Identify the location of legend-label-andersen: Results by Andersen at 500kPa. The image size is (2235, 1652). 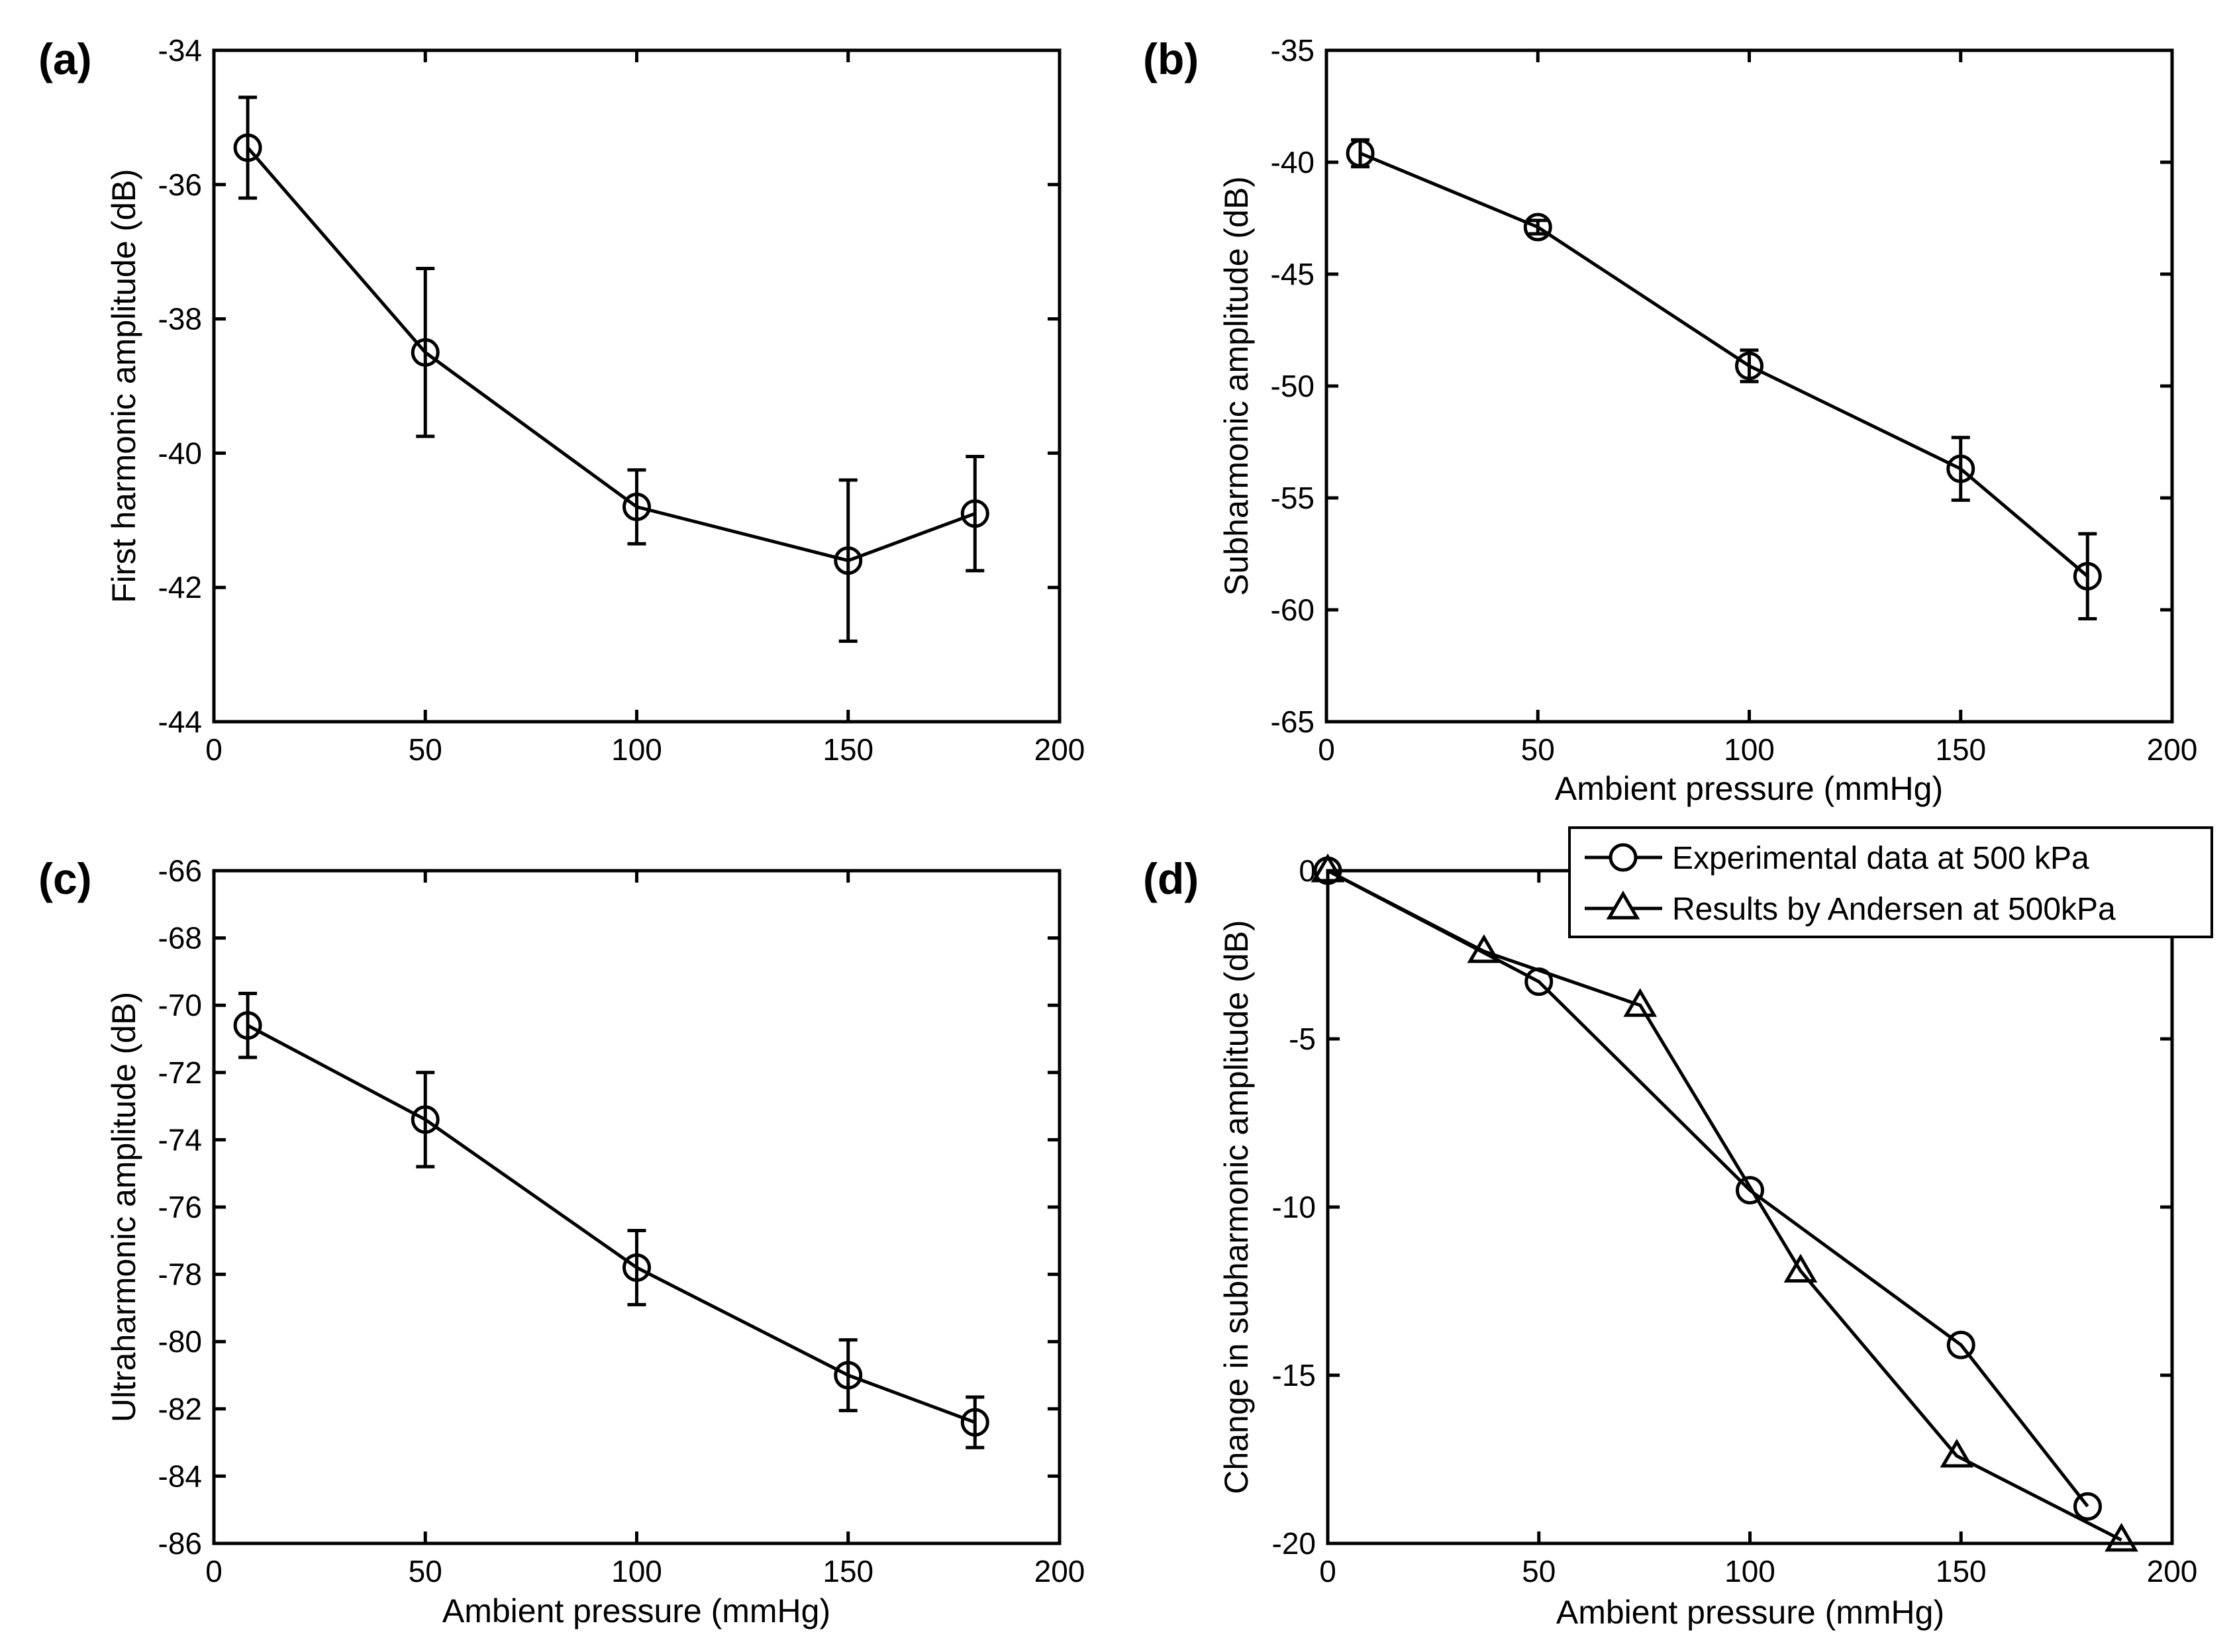
(1894, 909).